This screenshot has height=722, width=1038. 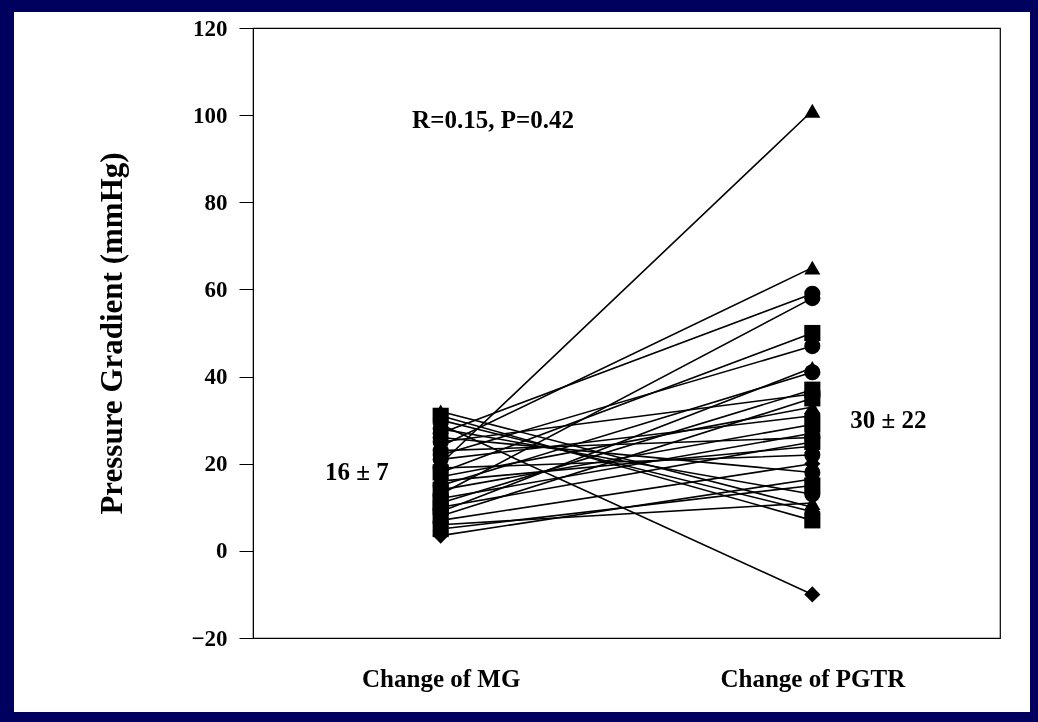 I want to click on y-axis-title: Pressure Gradient (mmHg), so click(x=112, y=333).